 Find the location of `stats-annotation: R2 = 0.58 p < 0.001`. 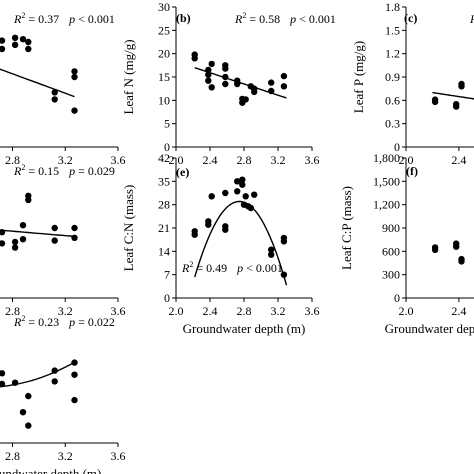

stats-annotation: R2 = 0.58 p < 0.001 is located at coordinates (285, 18).